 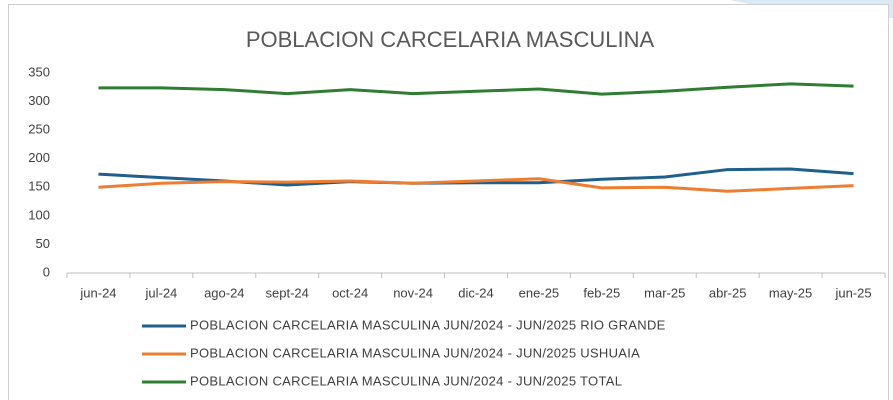 I want to click on x-tick-label: jun-24, so click(x=97, y=292).